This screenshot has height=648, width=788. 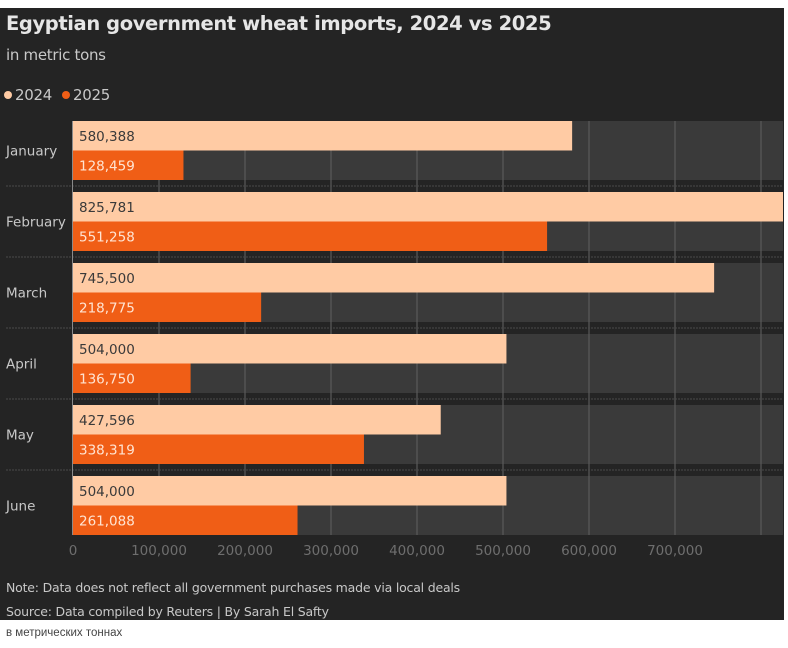 What do you see at coordinates (65, 95) in the screenshot?
I see `legend-dot-2025-icon` at bounding box center [65, 95].